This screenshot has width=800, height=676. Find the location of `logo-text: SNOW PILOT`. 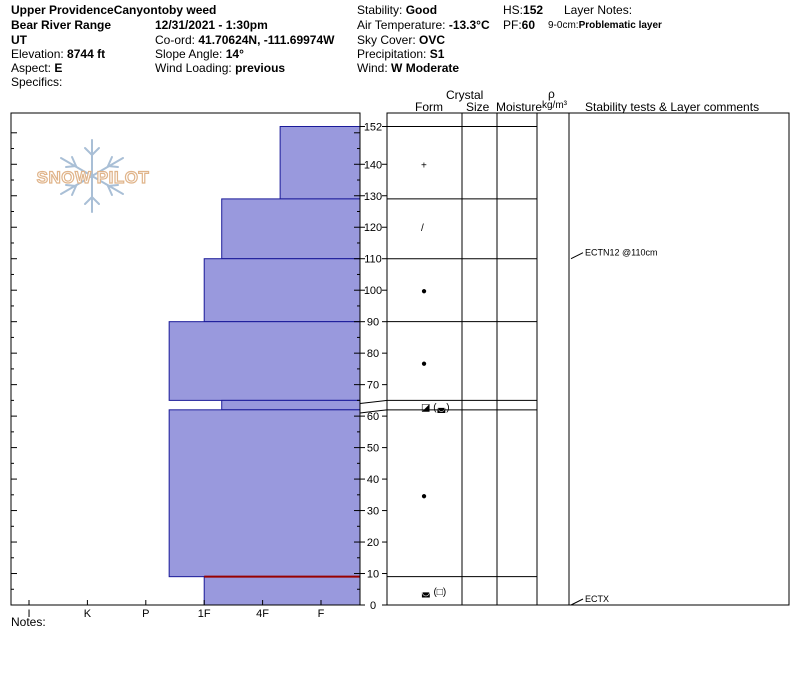

logo-text: SNOW PILOT is located at coordinates (93, 177).